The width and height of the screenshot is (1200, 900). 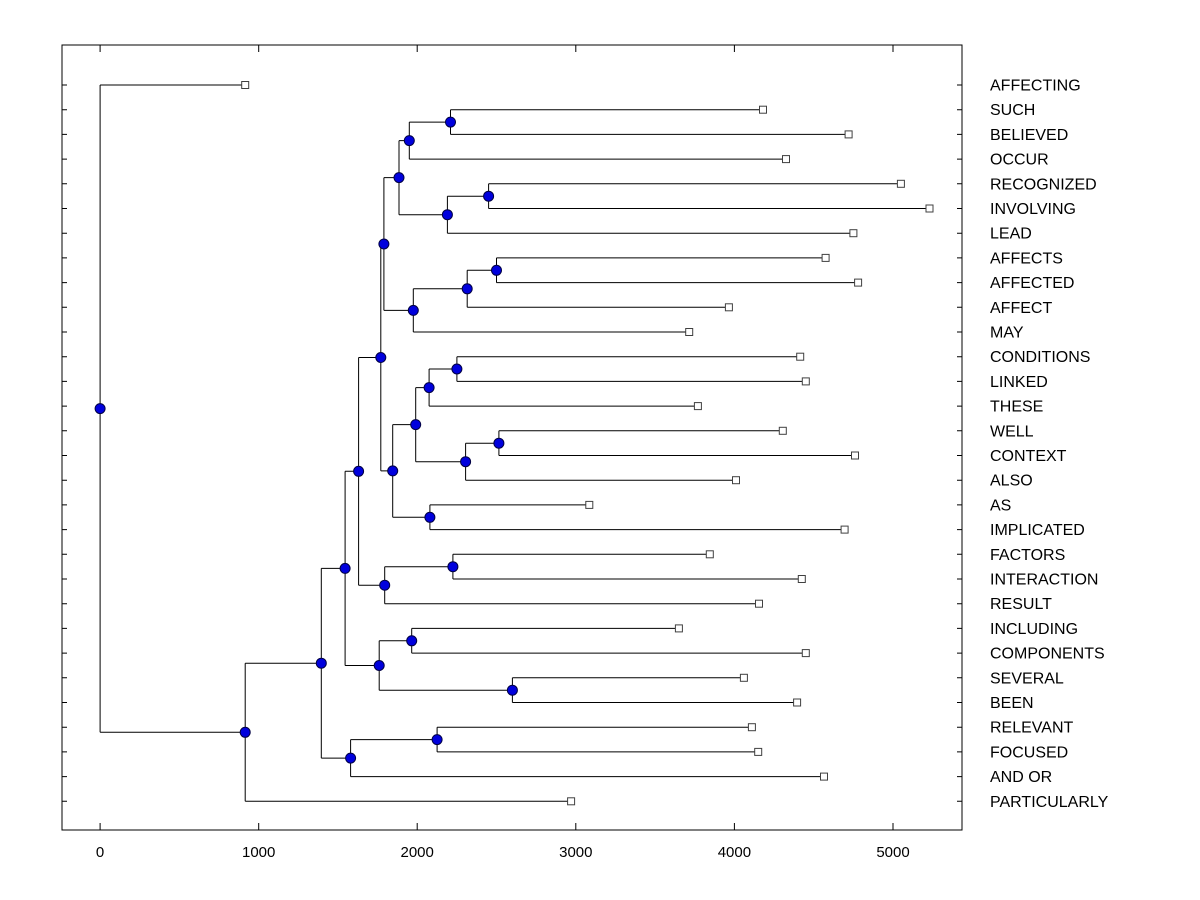 I want to click on leaf-label: AFFECTED, so click(x=1032, y=283).